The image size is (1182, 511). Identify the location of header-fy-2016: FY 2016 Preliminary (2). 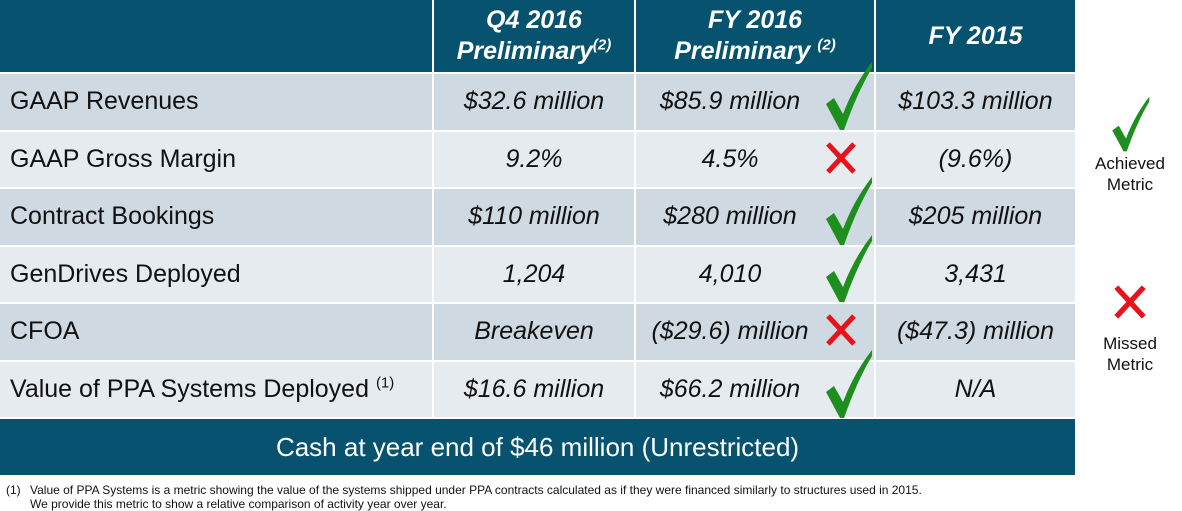
(754, 36).